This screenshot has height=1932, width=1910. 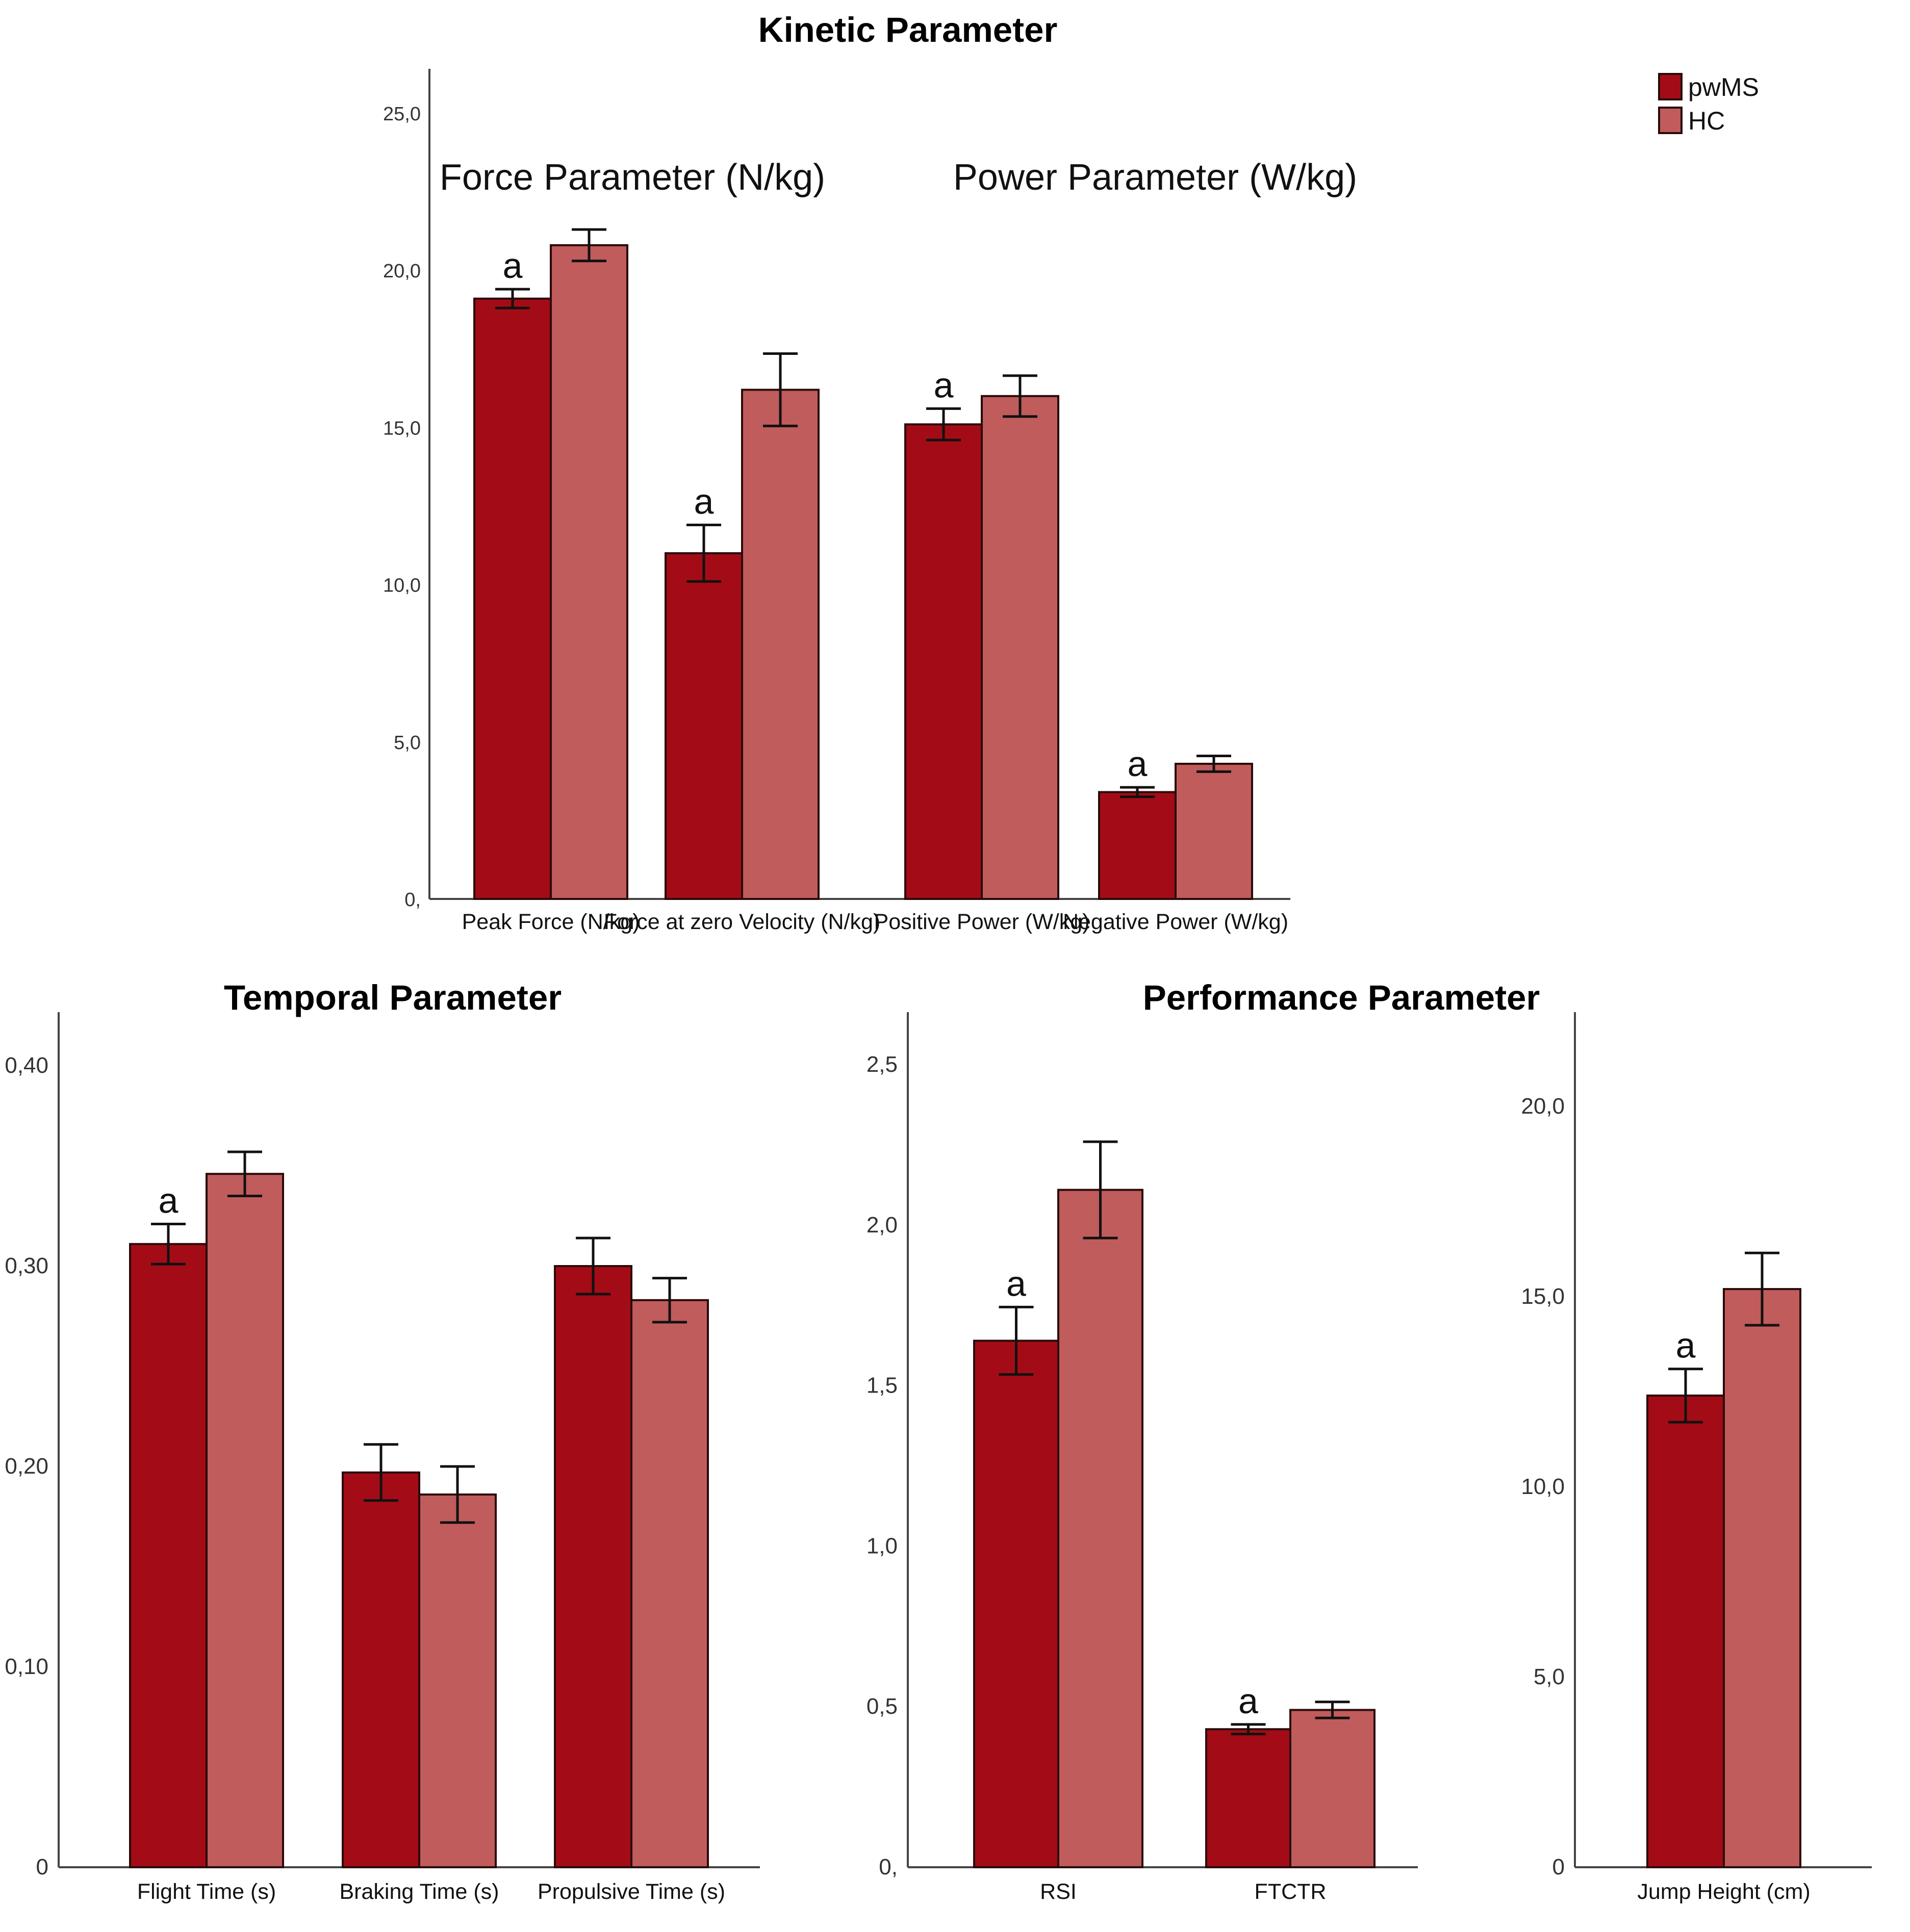 I want to click on temporal-y-tick-label: 0,10, so click(x=26, y=1666).